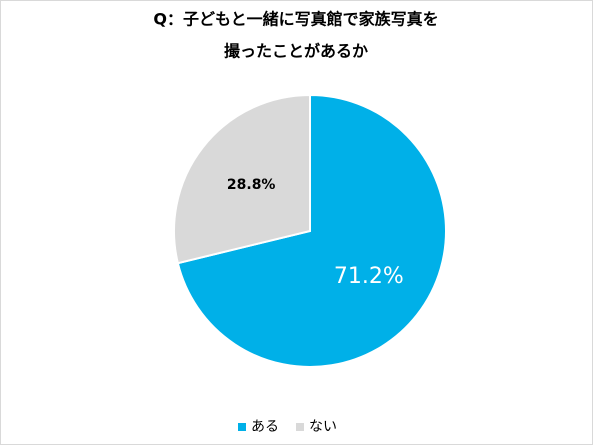  I want to click on pie-slice, so click(242, 179).